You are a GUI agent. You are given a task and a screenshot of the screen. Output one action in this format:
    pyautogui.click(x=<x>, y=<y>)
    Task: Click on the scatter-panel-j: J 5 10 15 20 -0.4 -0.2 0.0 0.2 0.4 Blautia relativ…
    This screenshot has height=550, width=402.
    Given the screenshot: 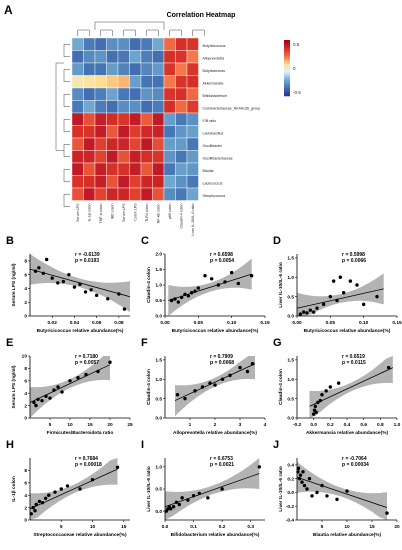 What is the action you would take?
    pyautogui.click(x=336, y=488)
    